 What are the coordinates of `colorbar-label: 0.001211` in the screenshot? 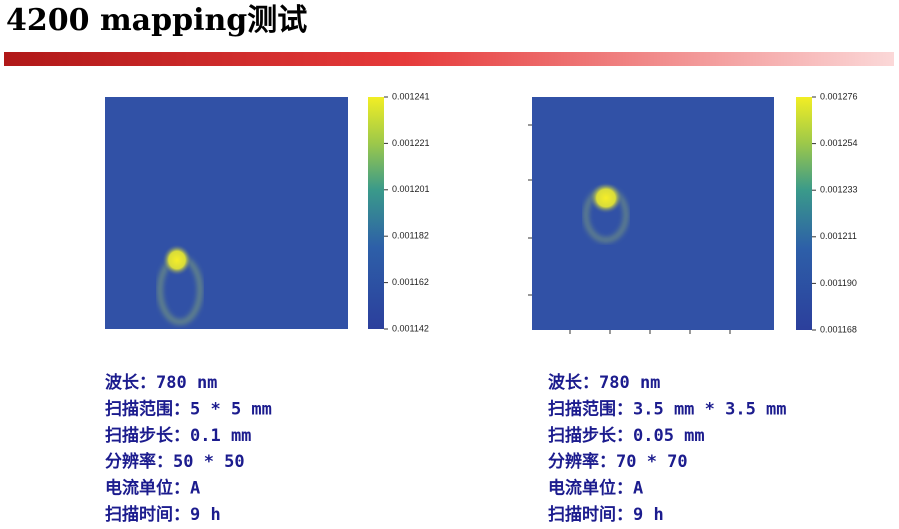 It's located at (838, 236).